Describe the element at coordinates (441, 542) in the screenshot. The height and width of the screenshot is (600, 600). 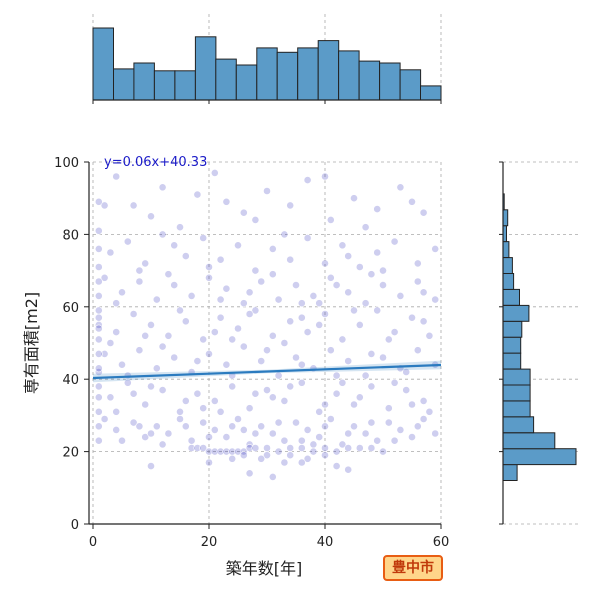
I see `x-tick-label: 60` at that location.